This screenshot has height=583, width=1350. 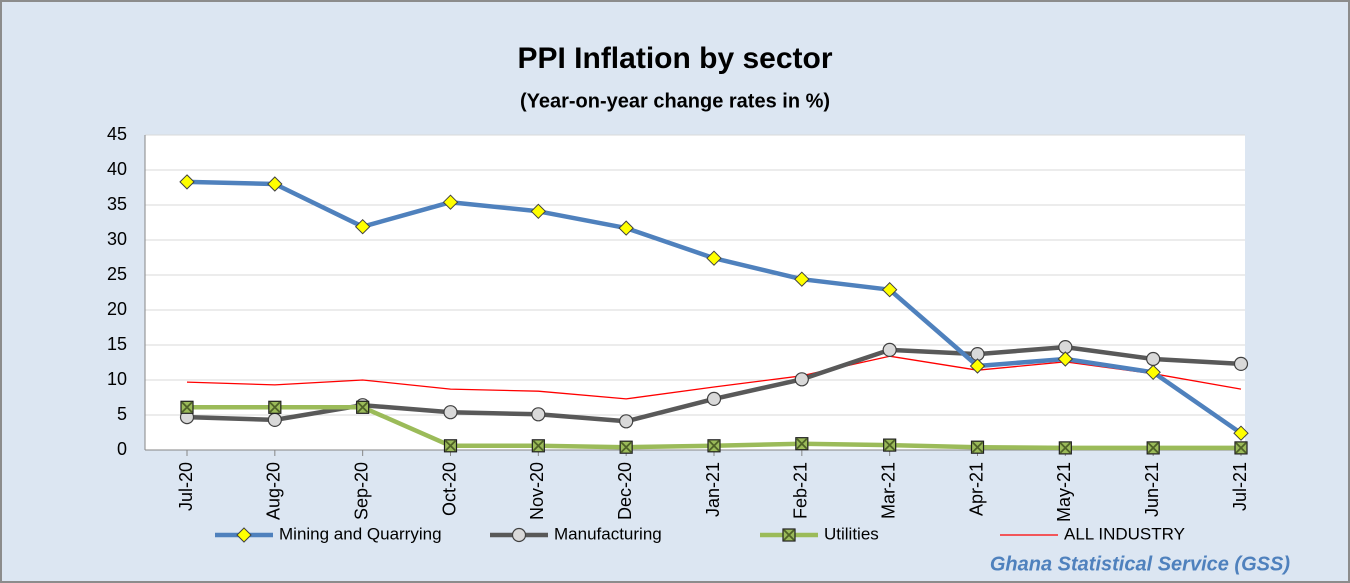 I want to click on x-tick-label: May-21, so click(x=1064, y=492).